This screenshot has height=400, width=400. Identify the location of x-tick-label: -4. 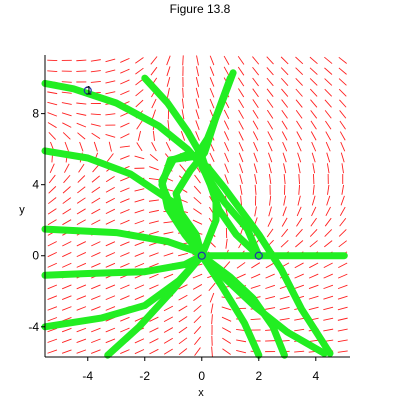
(87, 376).